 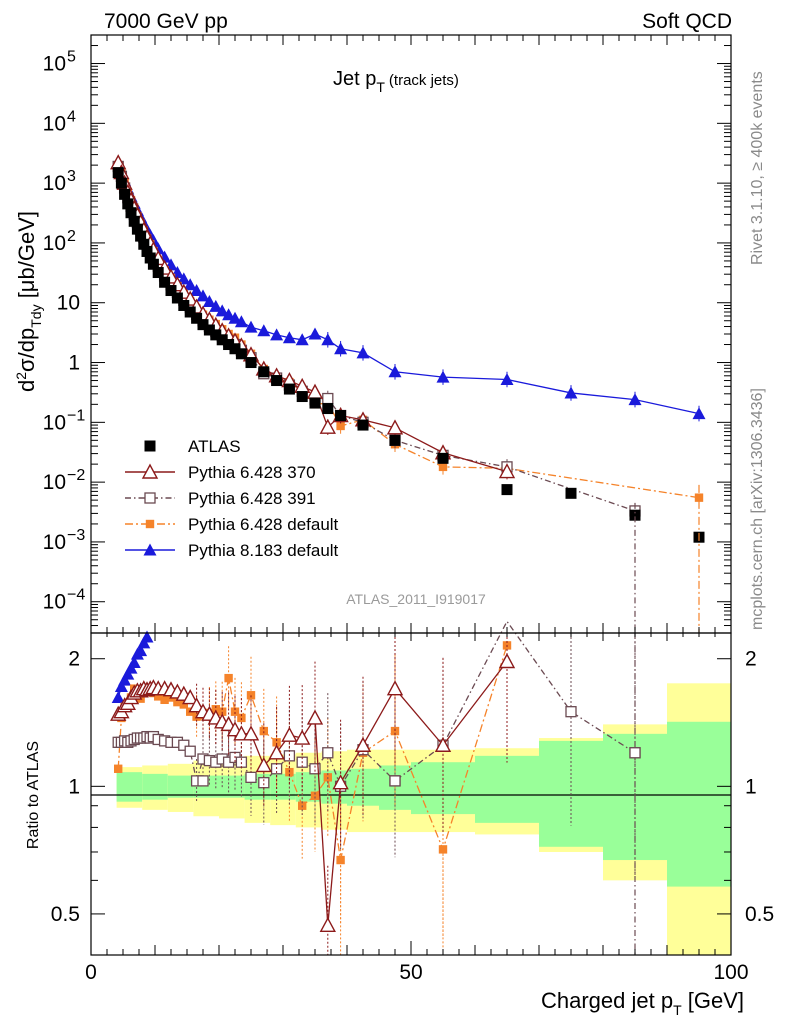 What do you see at coordinates (33, 795) in the screenshot?
I see `ratio-y-axis-label: Ratio to ATLAS` at bounding box center [33, 795].